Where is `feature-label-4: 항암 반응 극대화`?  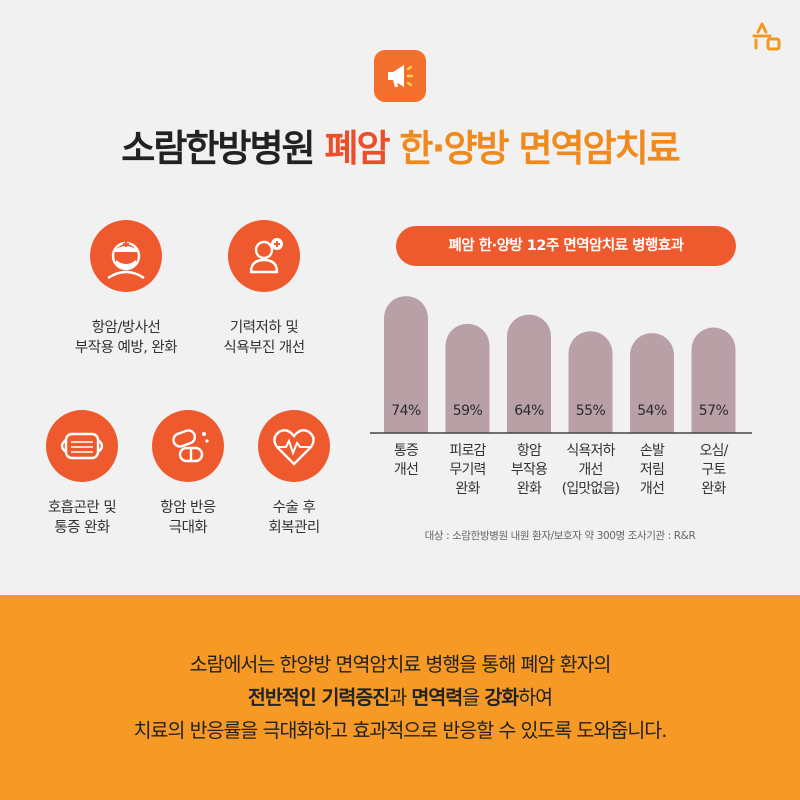
feature-label-4: 항암 반응 극대화 is located at coordinates (188, 518).